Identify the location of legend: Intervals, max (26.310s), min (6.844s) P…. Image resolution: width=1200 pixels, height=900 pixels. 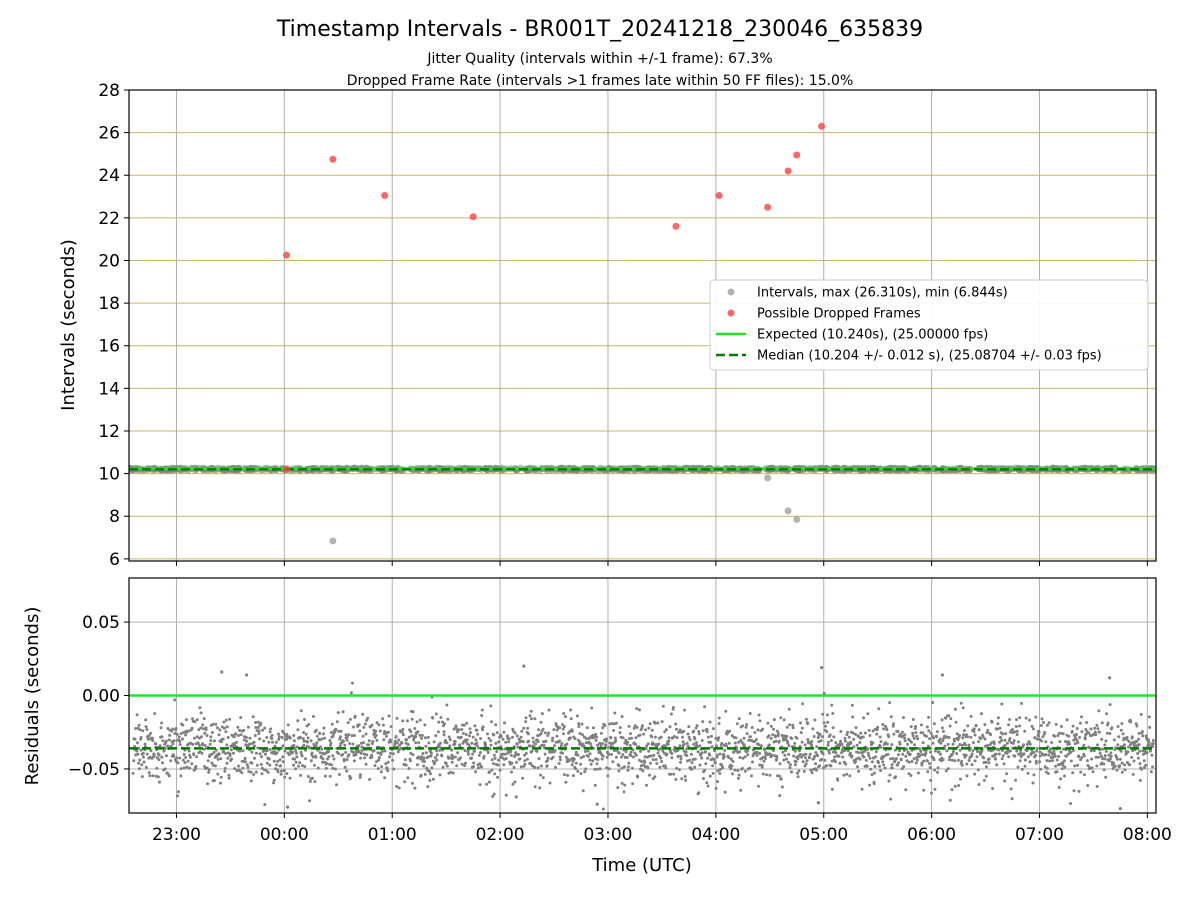
(929, 325).